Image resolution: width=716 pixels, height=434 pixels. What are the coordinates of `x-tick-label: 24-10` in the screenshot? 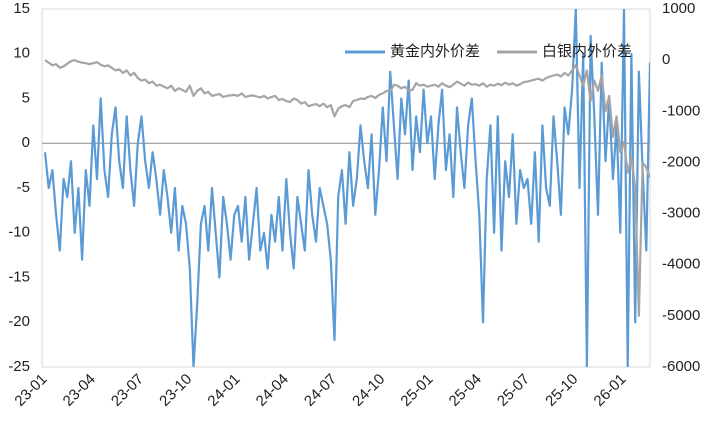 It's located at (368, 390).